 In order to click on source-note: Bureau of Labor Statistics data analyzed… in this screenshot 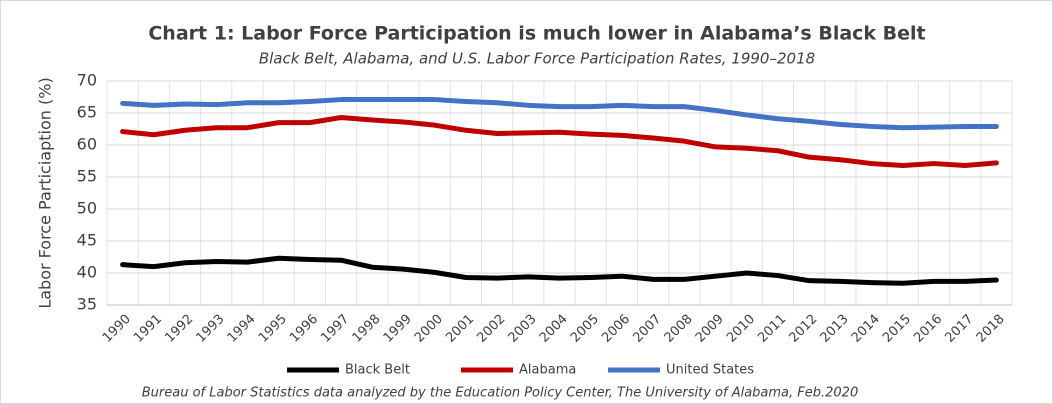, I will do `click(500, 393)`.